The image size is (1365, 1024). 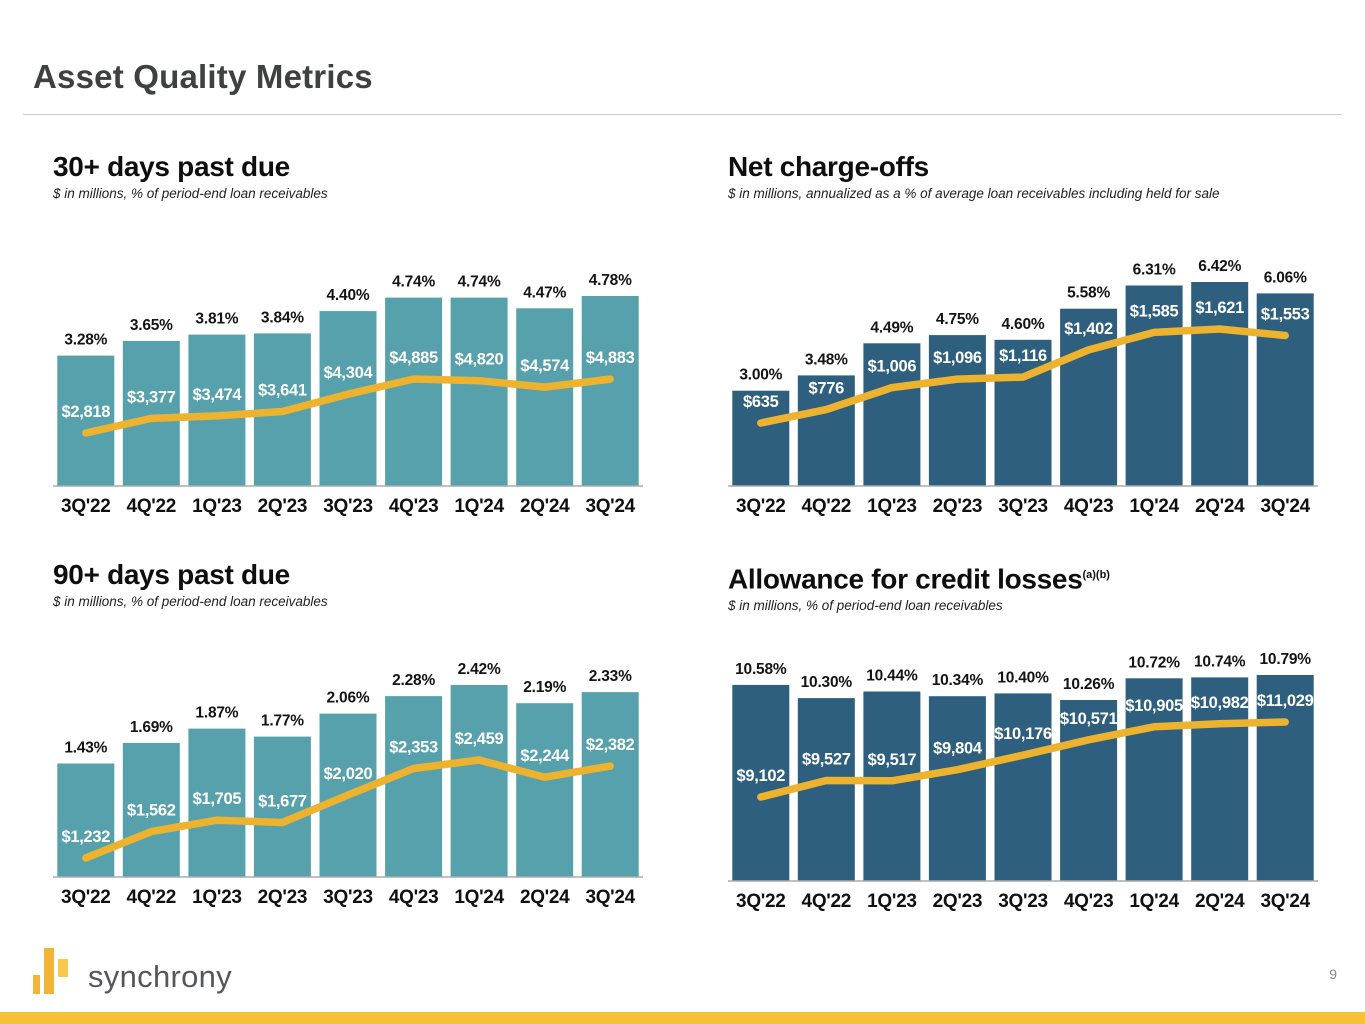 What do you see at coordinates (828, 166) in the screenshot?
I see `chart-title: Net charge-offs` at bounding box center [828, 166].